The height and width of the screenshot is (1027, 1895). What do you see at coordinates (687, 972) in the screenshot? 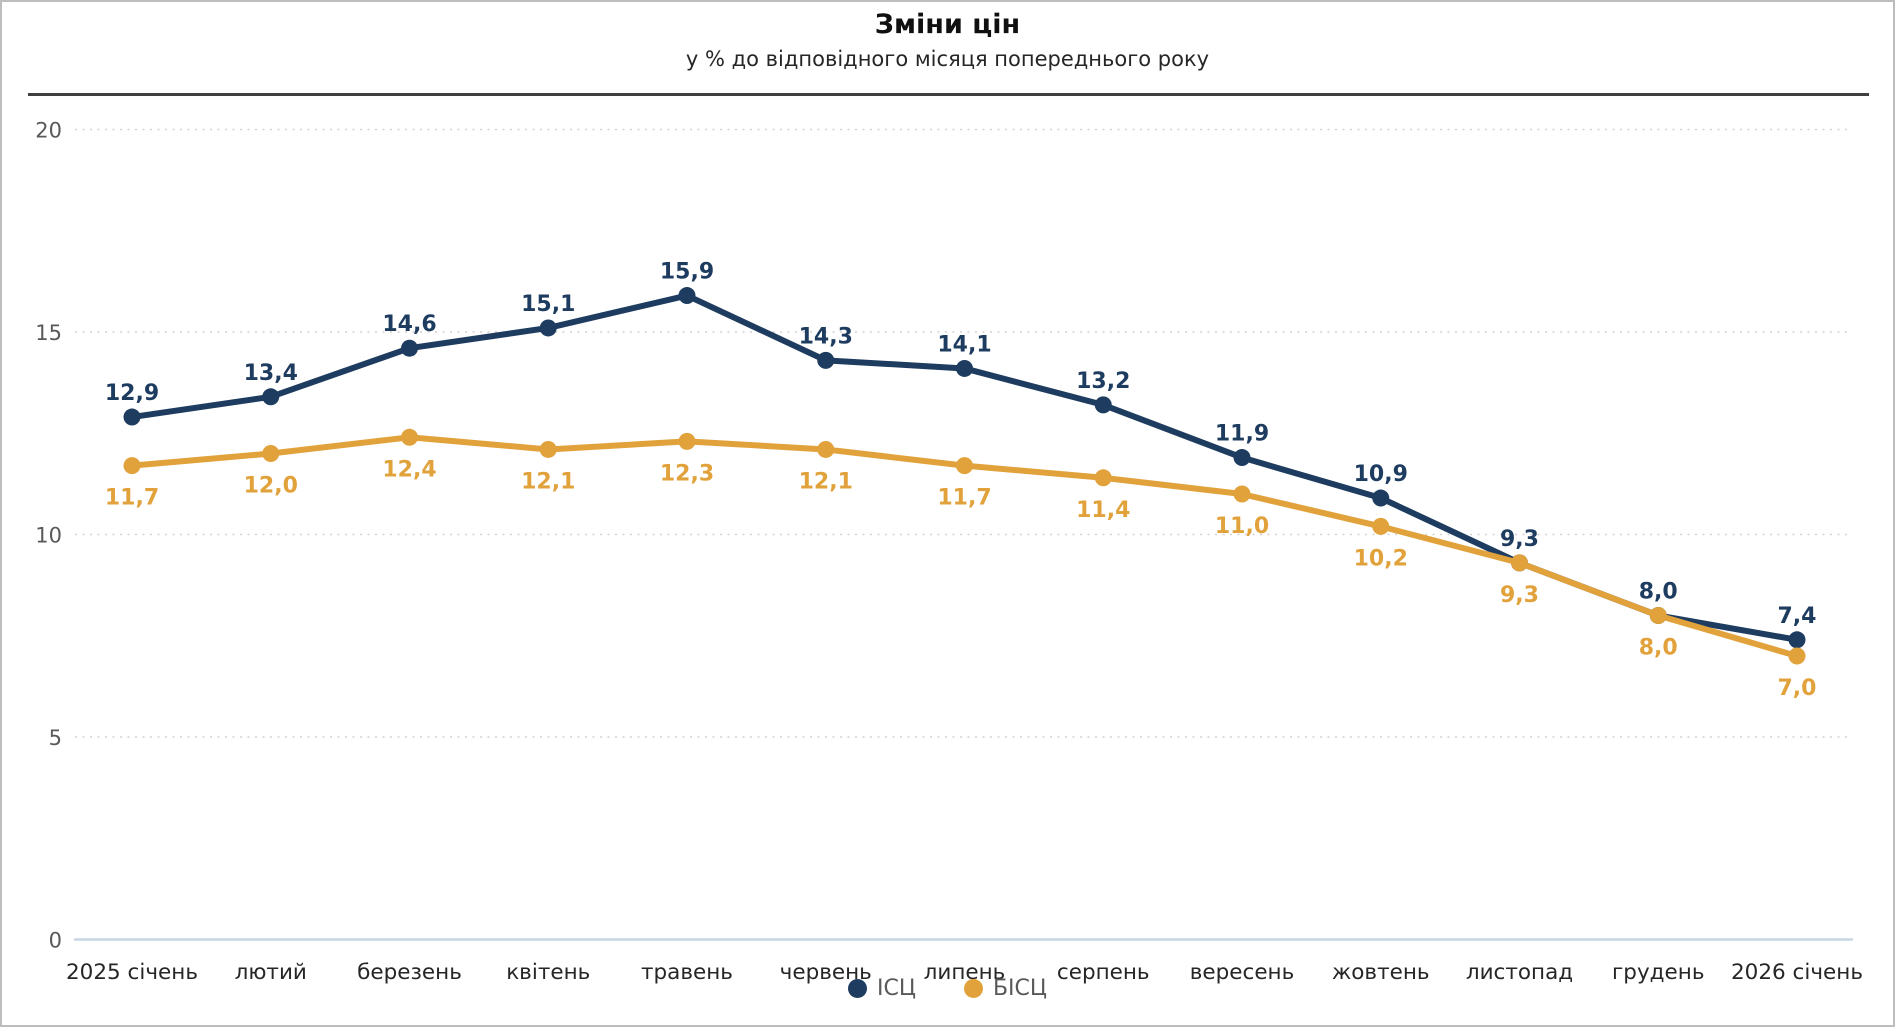
I see `x-tick-label: травень` at bounding box center [687, 972].